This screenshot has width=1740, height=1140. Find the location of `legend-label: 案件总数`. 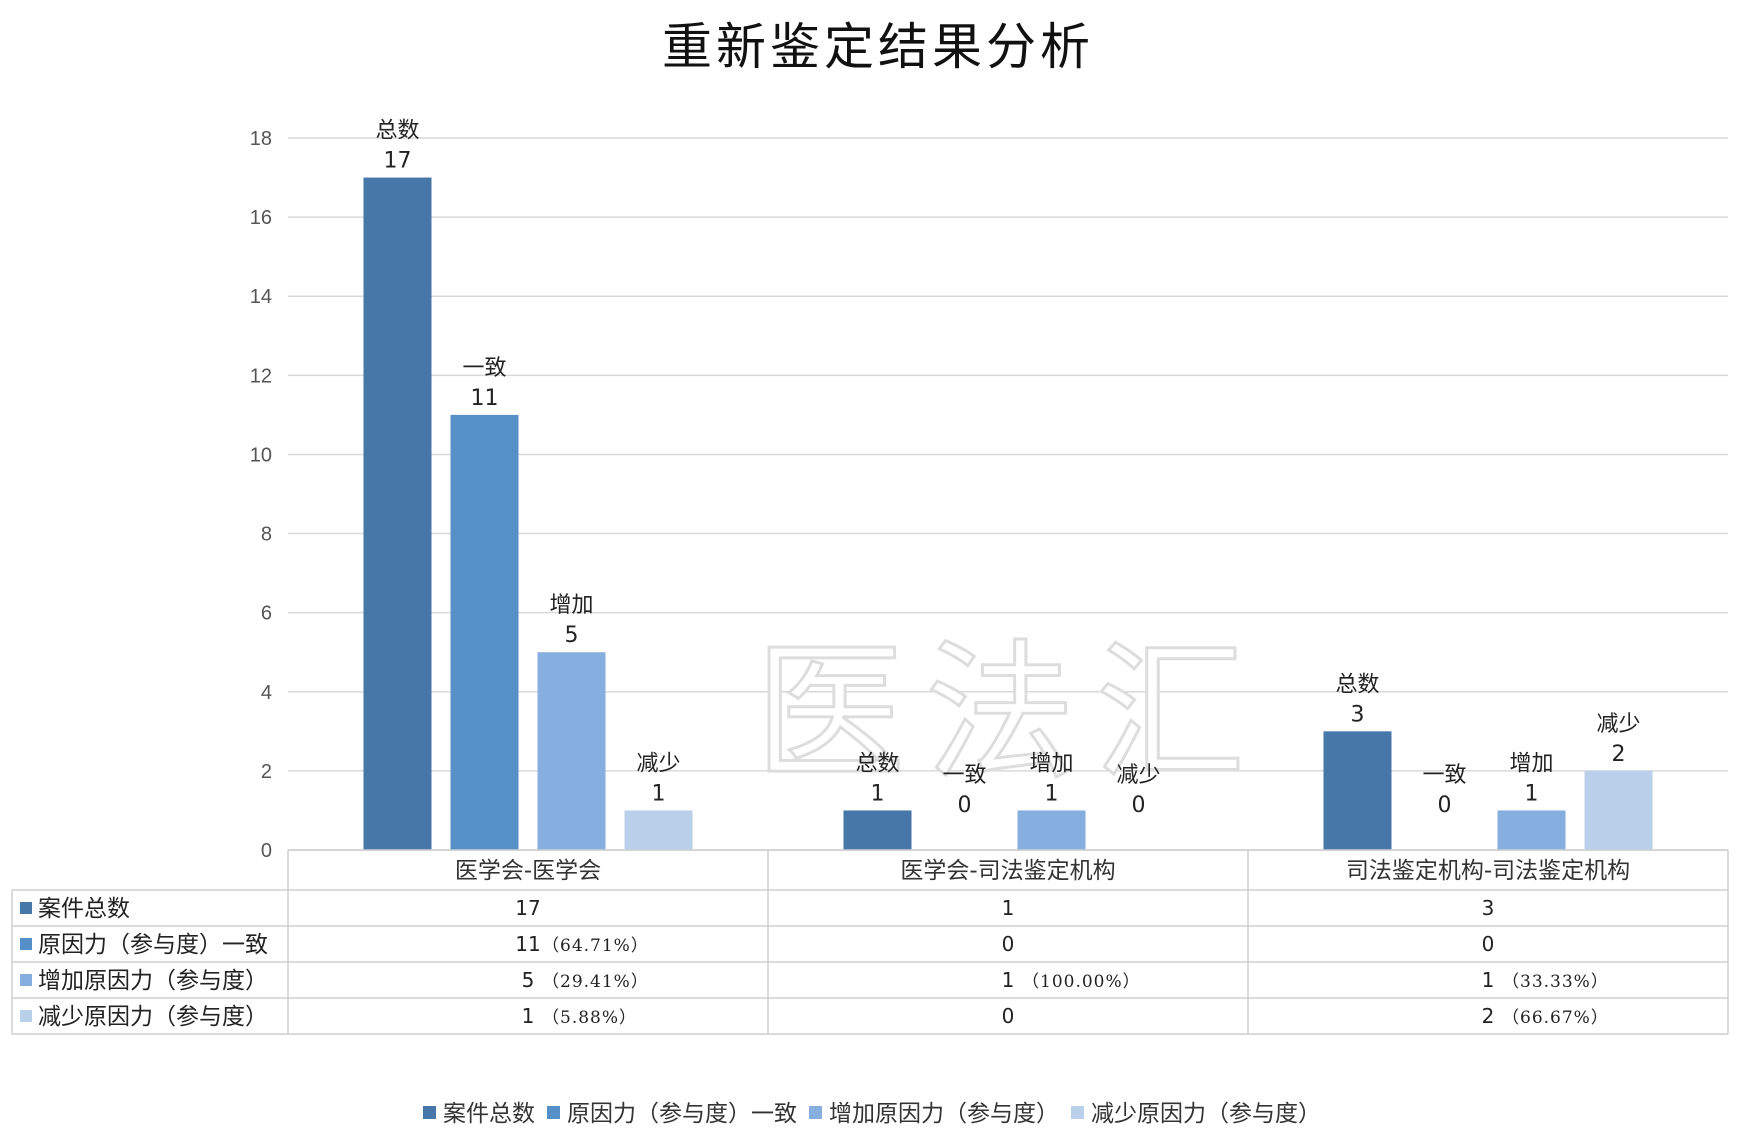

legend-label: 案件总数 is located at coordinates (489, 1114).